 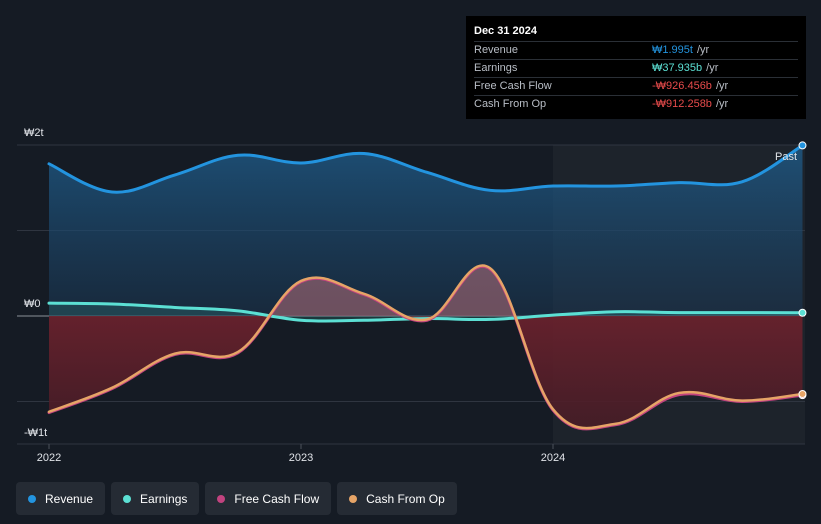 I want to click on tooltip-date: Dec 31 2024, so click(x=505, y=31).